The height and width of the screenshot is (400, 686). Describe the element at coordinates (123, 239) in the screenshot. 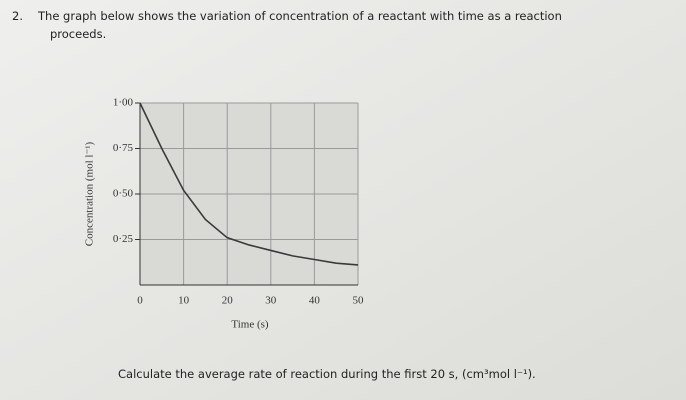

I see `y-tick-label: 0·25` at that location.